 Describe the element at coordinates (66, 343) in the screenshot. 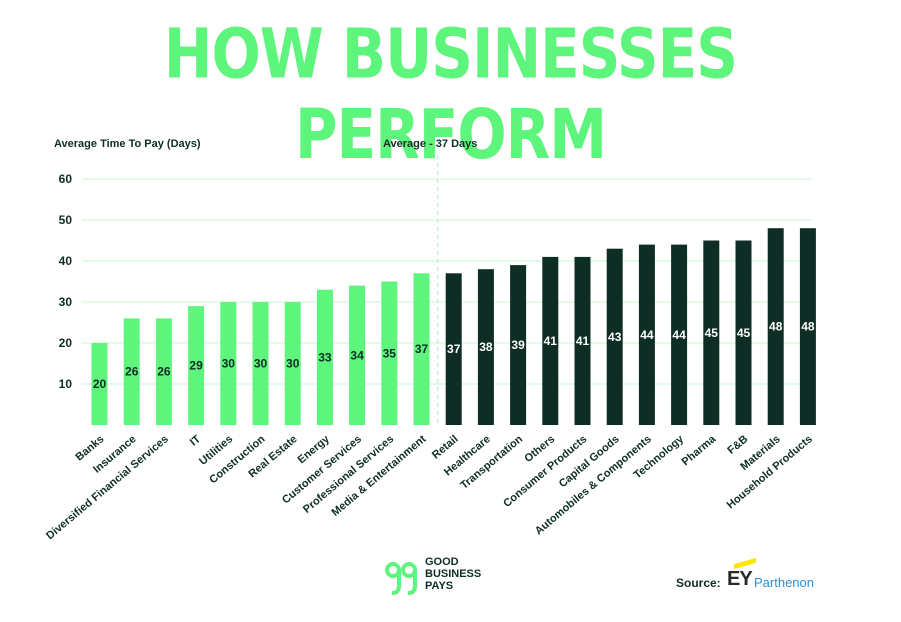

I see `y-tick-label: 20` at that location.